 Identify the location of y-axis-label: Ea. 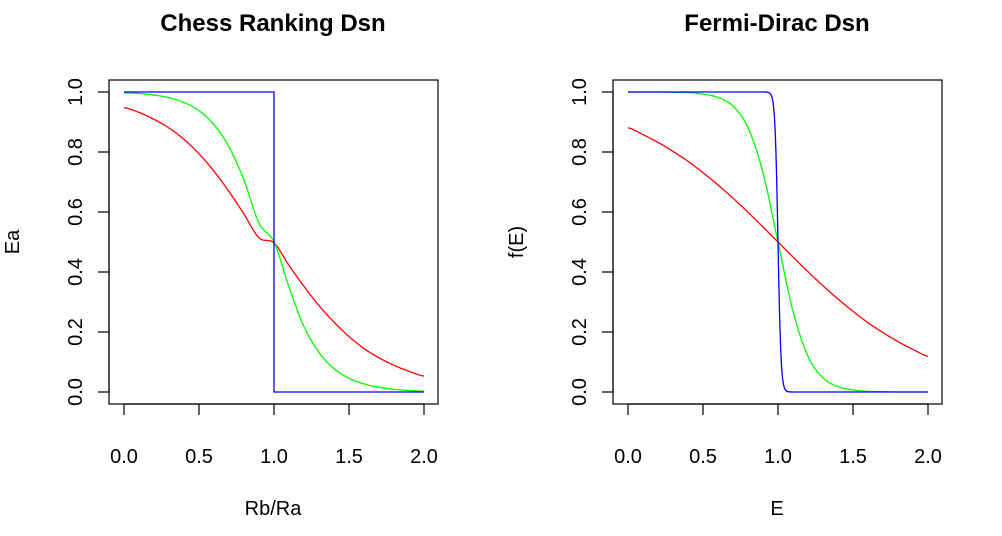
(13, 241).